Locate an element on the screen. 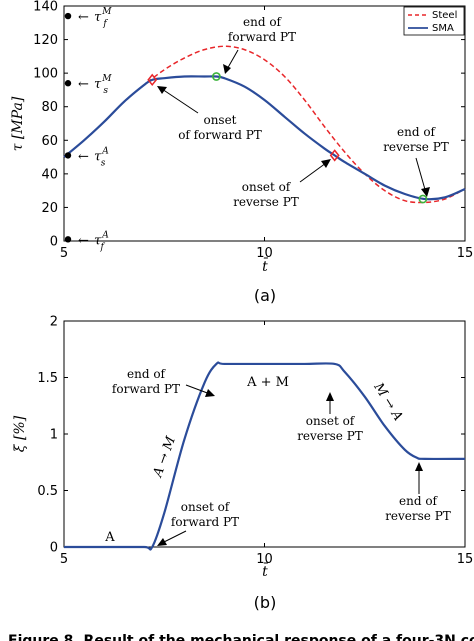 The image size is (474, 641). annotation-line: of forward PT is located at coordinates (220, 135).